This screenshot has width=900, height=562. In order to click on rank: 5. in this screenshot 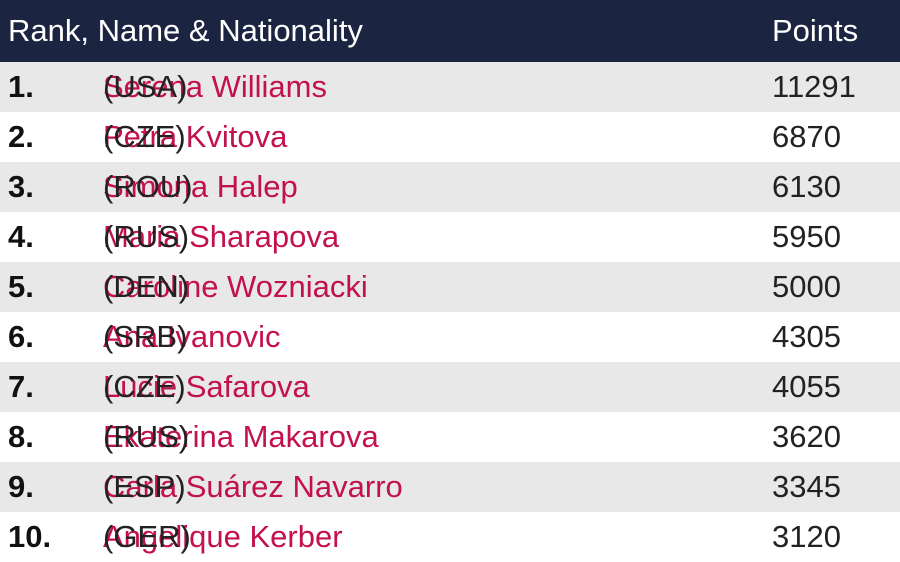, I will do `click(21, 286)`.